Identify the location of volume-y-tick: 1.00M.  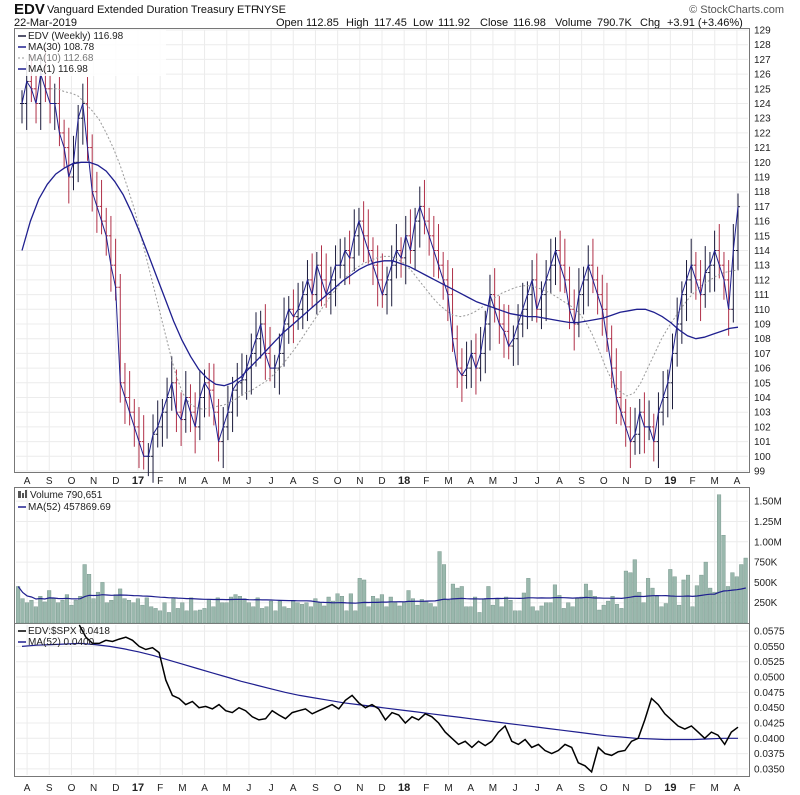
(768, 542).